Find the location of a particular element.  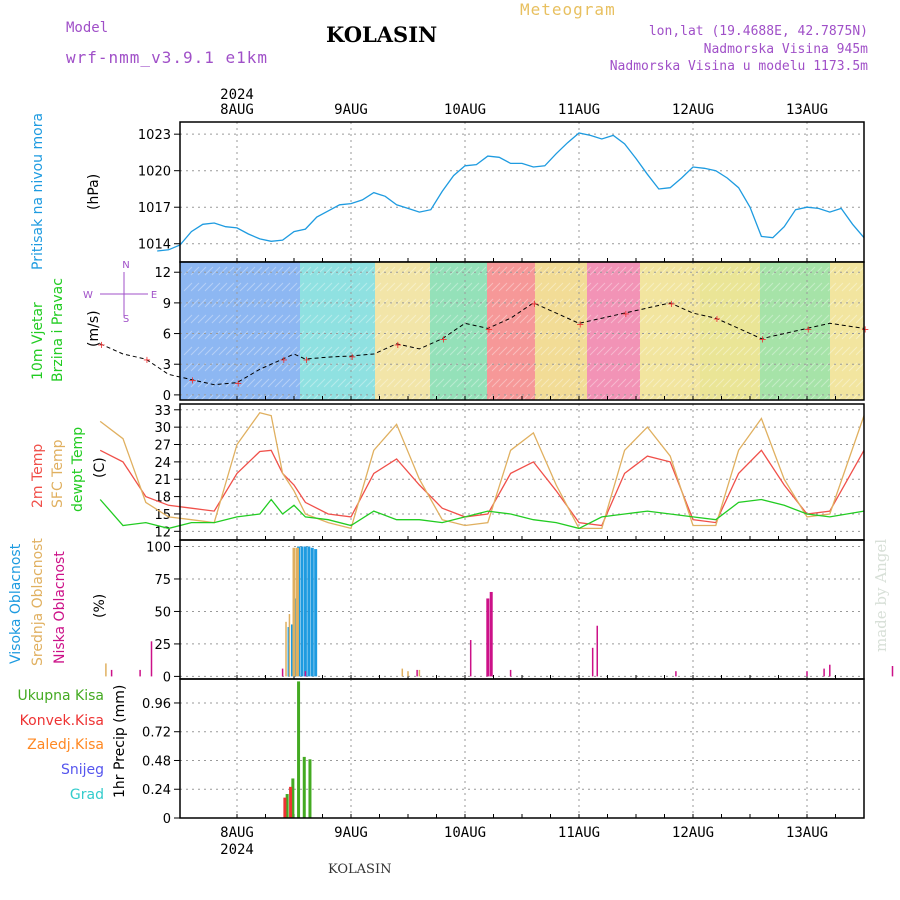

ytick-label-wind-1: 3 is located at coordinates (167, 365).